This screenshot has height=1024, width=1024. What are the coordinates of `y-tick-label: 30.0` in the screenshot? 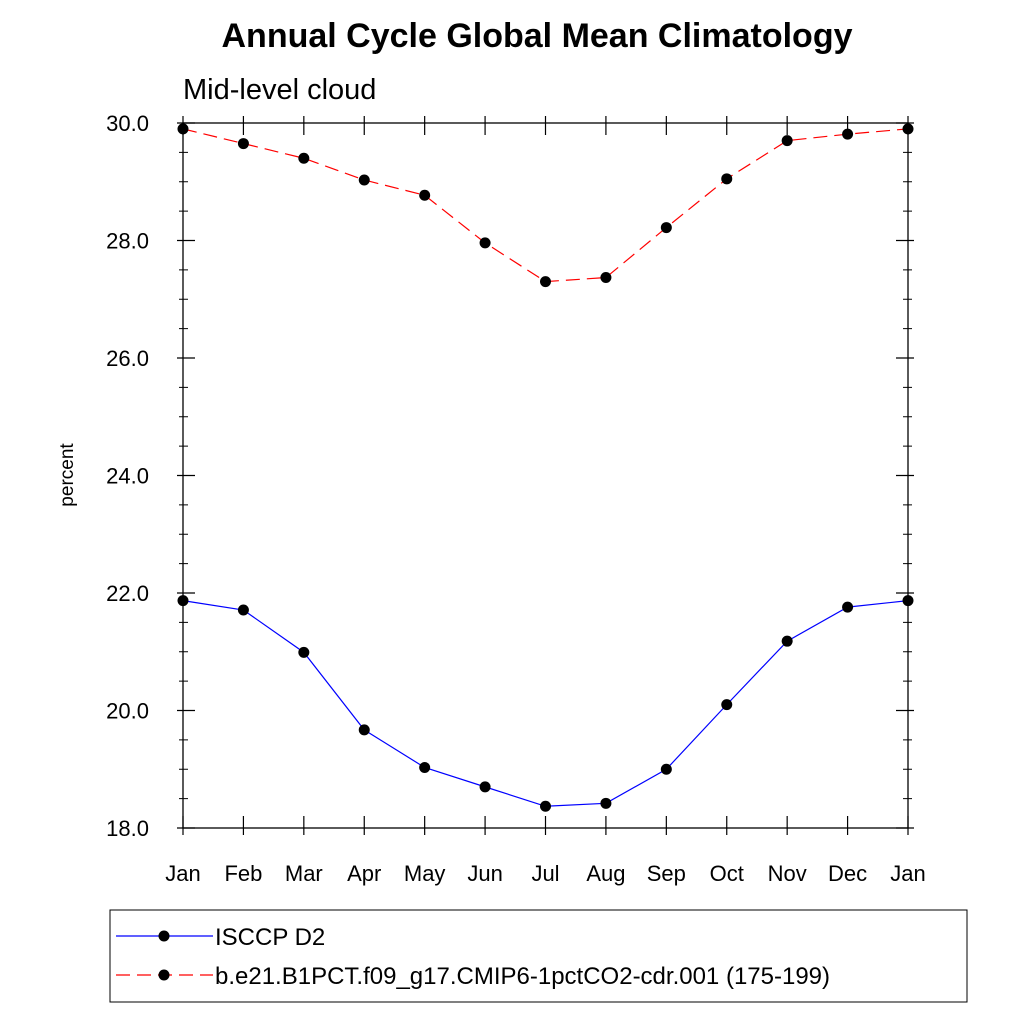 It's located at (127, 123).